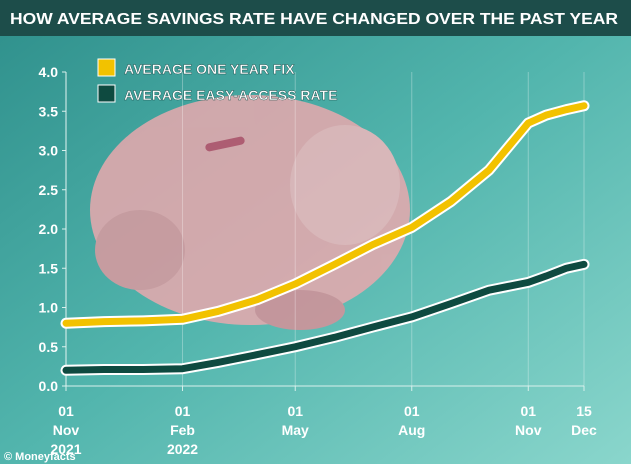 The width and height of the screenshot is (631, 469). What do you see at coordinates (295, 420) in the screenshot?
I see `x-tick-label: 01 May` at bounding box center [295, 420].